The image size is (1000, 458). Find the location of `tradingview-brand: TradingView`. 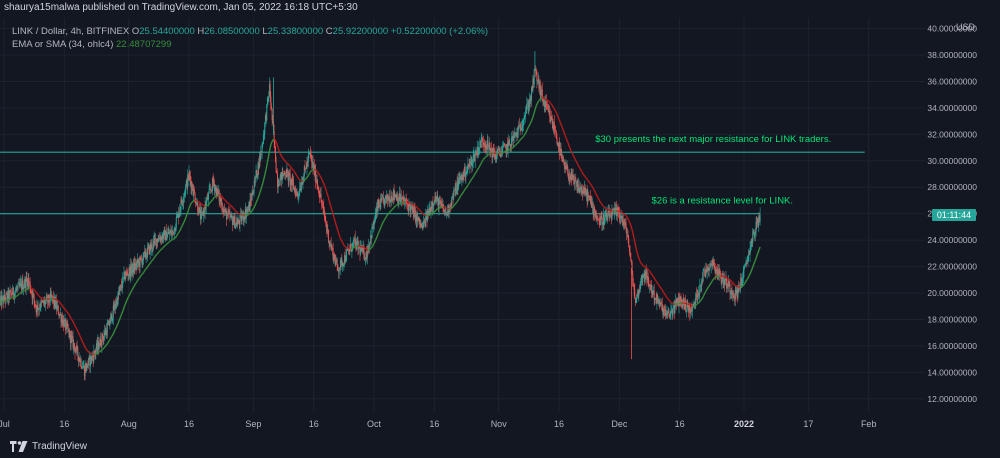

tradingview-brand: TradingView is located at coordinates (48, 446).